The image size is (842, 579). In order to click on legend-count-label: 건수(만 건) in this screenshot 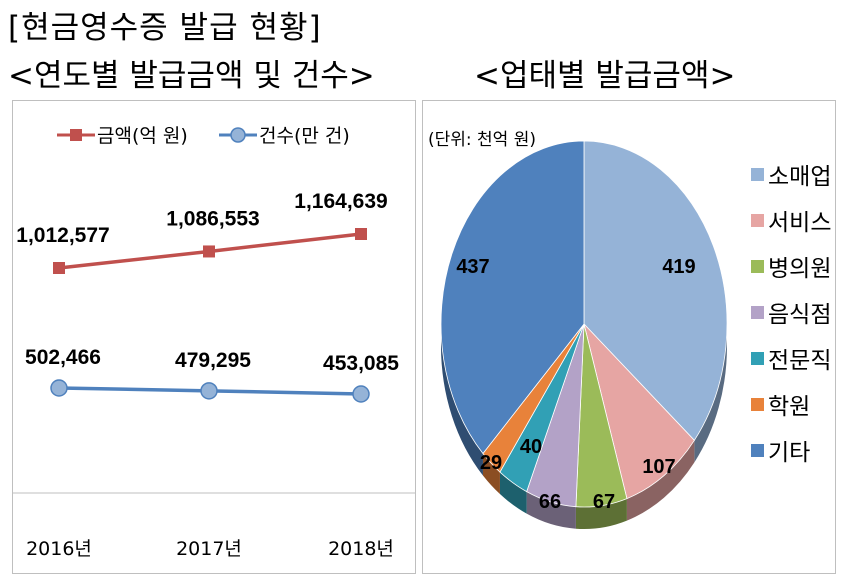, I will do `click(304, 136)`.